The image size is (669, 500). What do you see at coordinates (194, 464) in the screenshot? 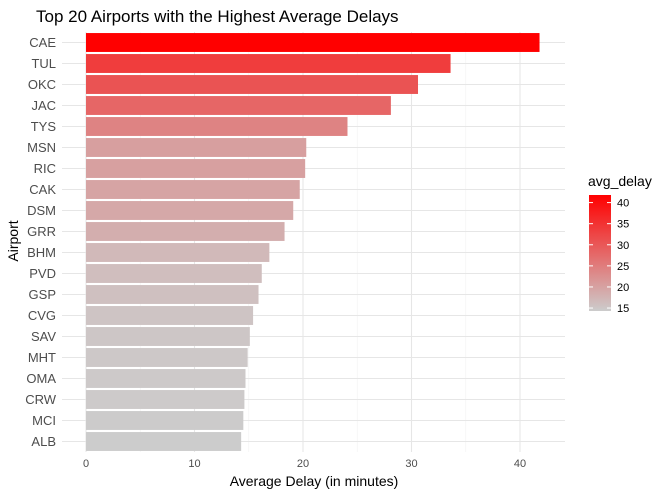
I see `x-tick-label: 10` at bounding box center [194, 464].